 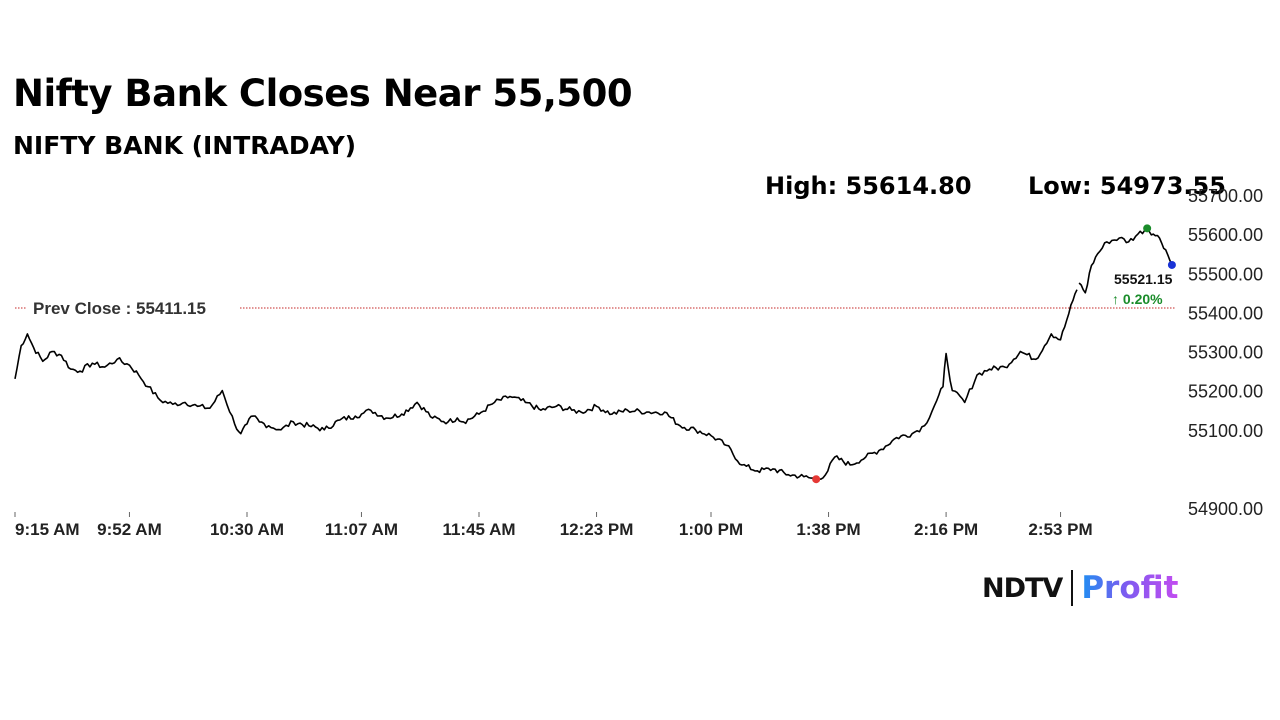 I want to click on y-tick-label-7: 54900.00, so click(x=1225, y=509).